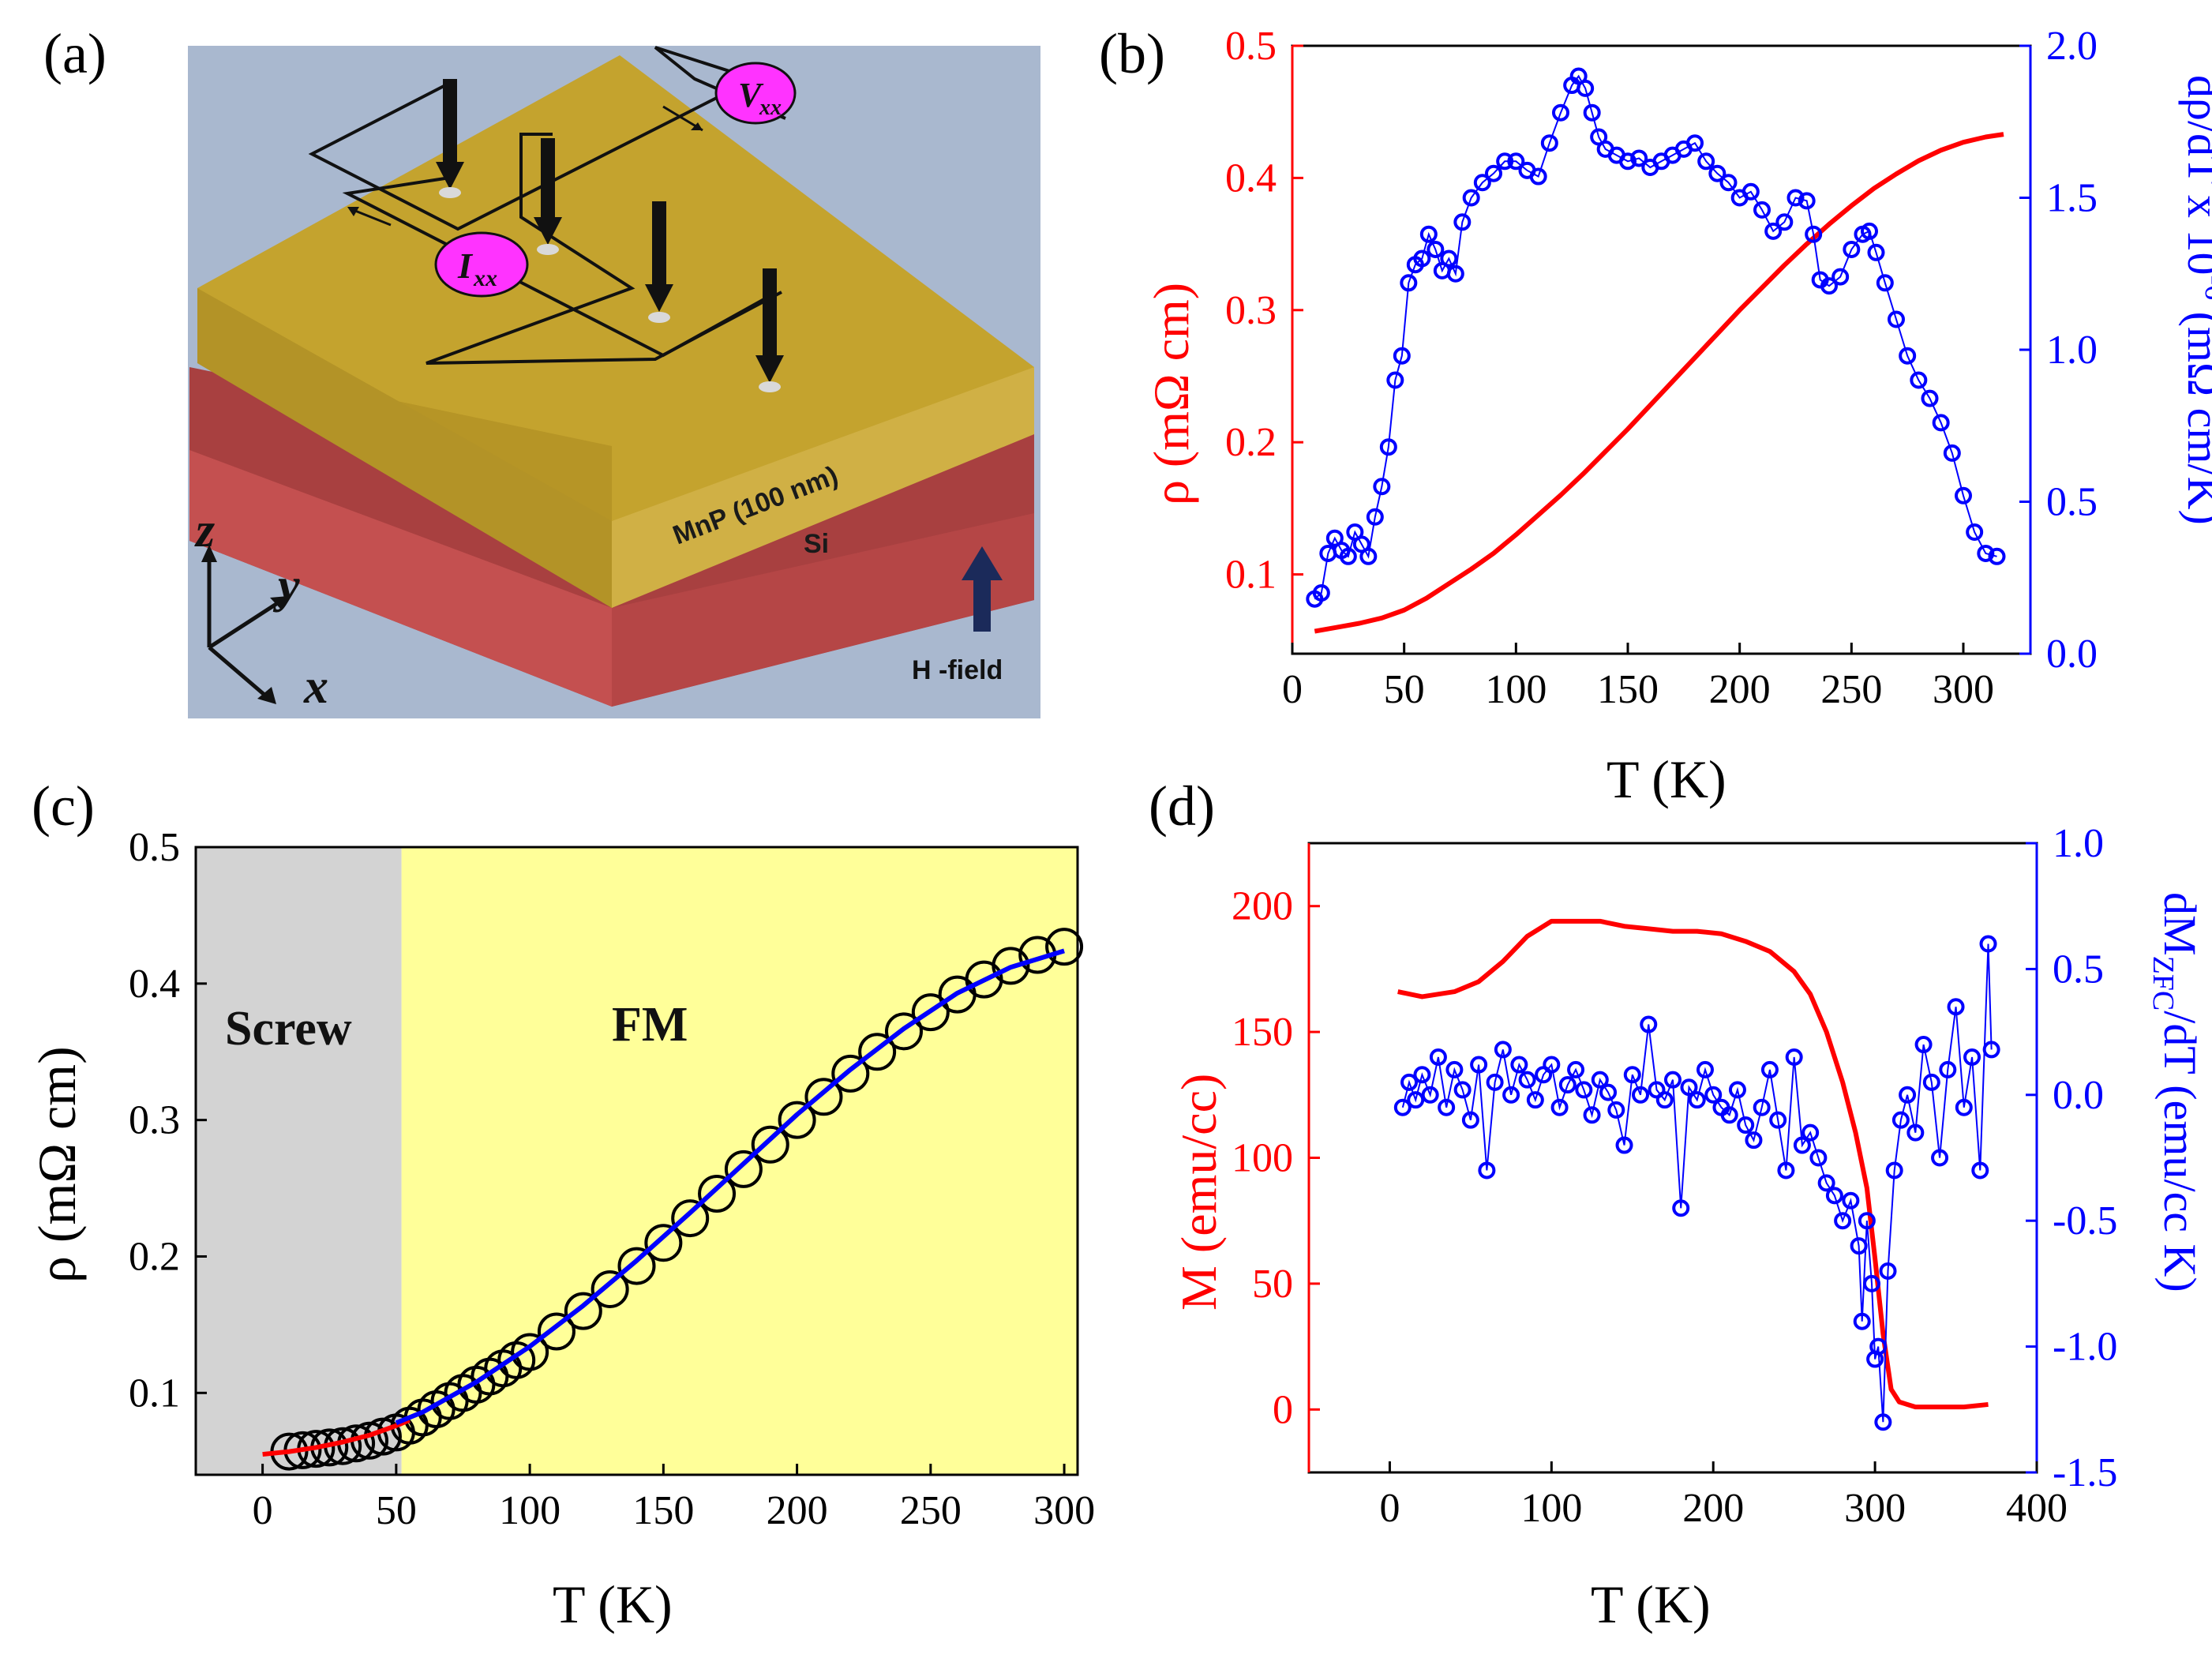 This screenshot has height=1654, width=2212. Describe the element at coordinates (2205, 287) in the screenshot. I see `panel-b-y2label-sup: -6` at that location.